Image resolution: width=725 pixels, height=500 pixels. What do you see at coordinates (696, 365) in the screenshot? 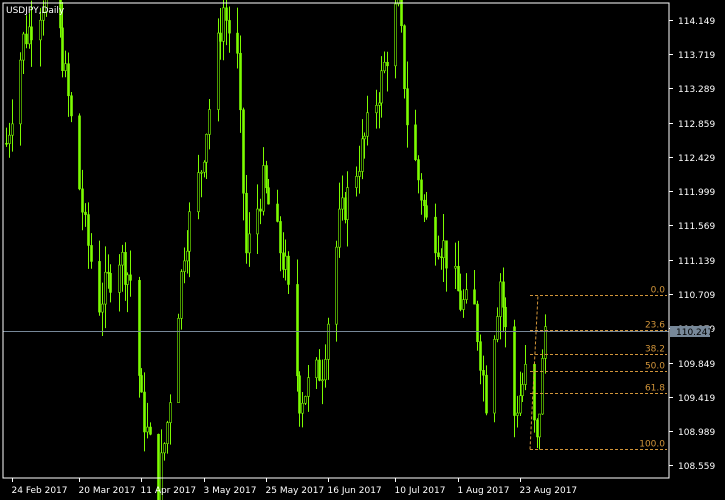
I see `price-tick-label-10: 109.849` at bounding box center [696, 365].